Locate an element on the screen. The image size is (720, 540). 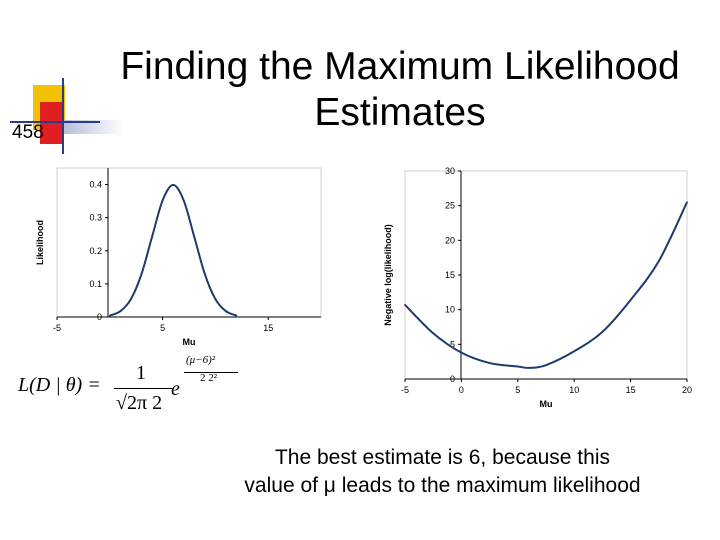
x-tick-label: 20 is located at coordinates (687, 390).